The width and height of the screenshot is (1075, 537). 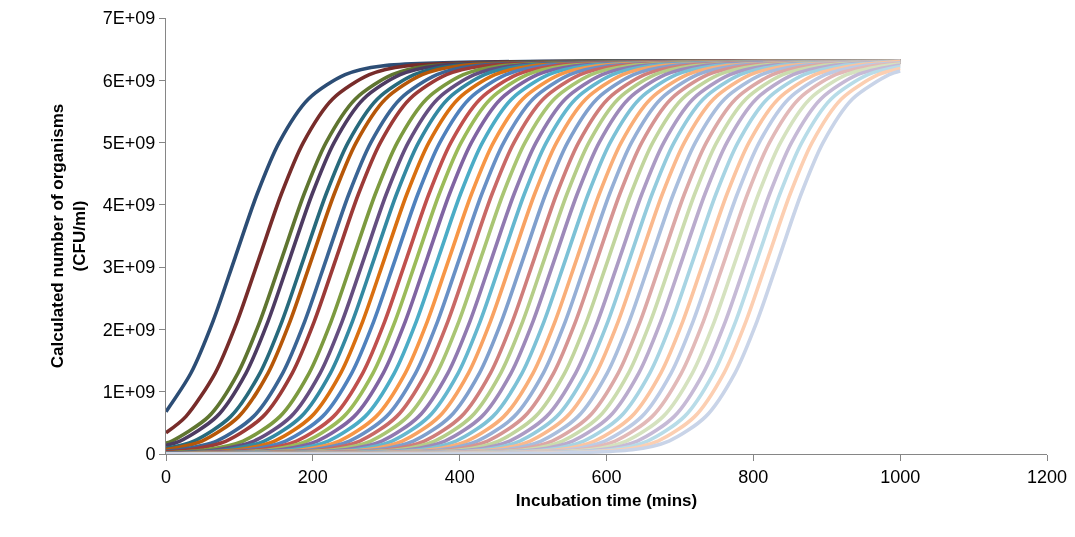 I want to click on y-tick-label: 7E+09, so click(x=129, y=18).